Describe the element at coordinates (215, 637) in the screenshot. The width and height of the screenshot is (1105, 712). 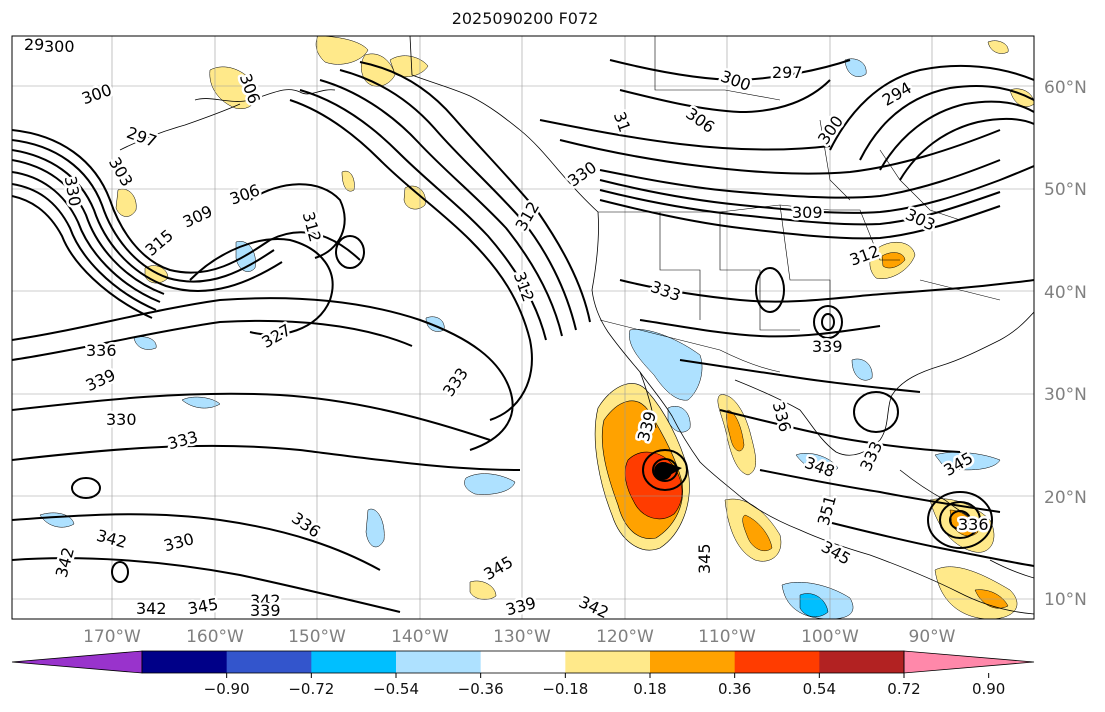
I see `lon-label: 160°W` at that location.